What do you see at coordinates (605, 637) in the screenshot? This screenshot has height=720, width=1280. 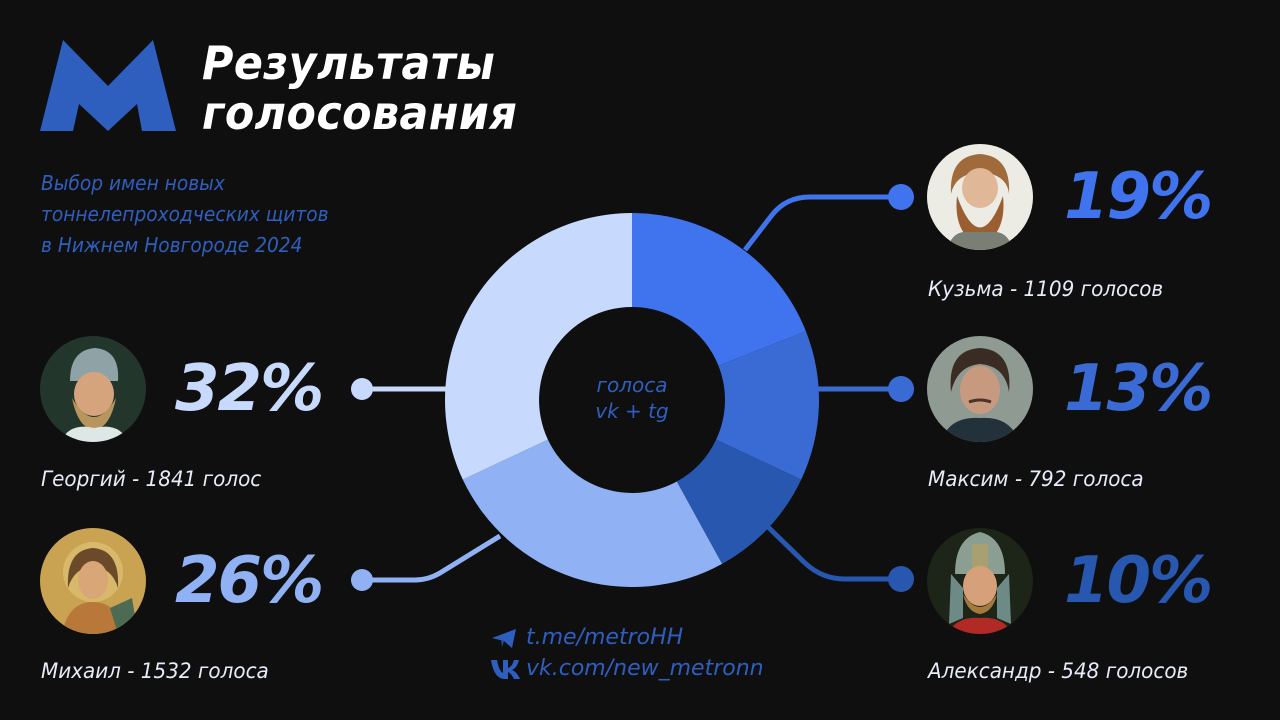 I see `telegram-link-text: t.me/metroHH` at bounding box center [605, 637].